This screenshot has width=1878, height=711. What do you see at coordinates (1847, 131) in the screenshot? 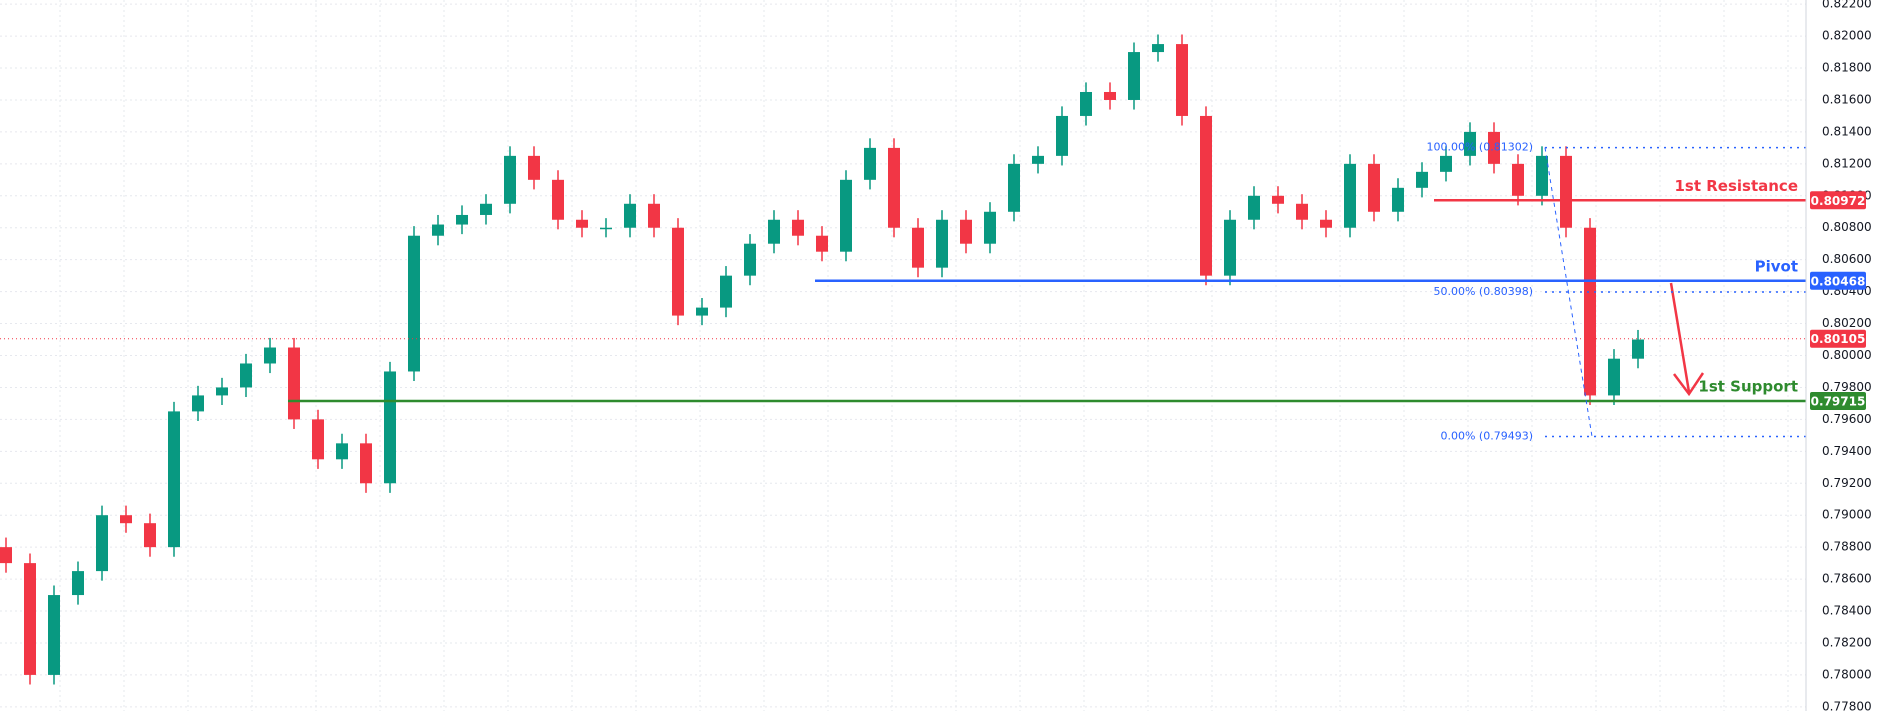
I see `y-tick-label: 0.81400` at bounding box center [1847, 131].